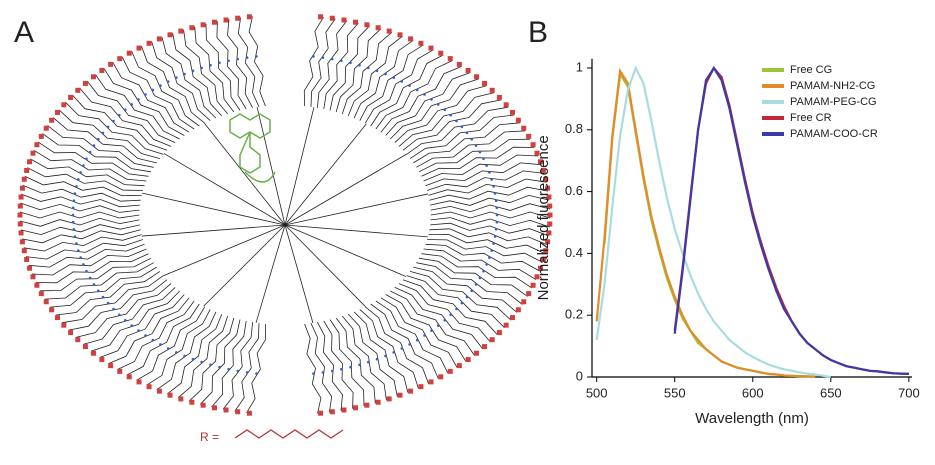  Describe the element at coordinates (252, 148) in the screenshot. I see `dye-structure` at that location.